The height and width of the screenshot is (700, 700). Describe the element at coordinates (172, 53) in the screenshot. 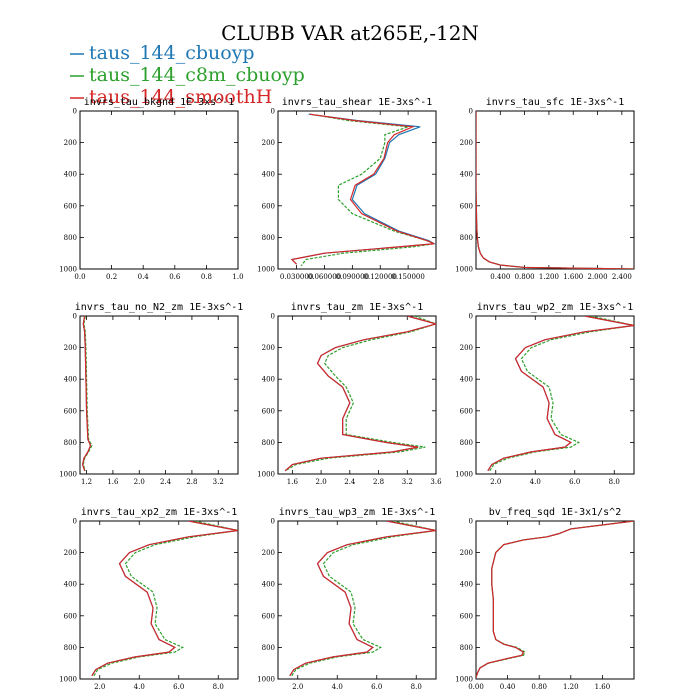

I see `legend-label: taus_144_cbuoyp` at that location.